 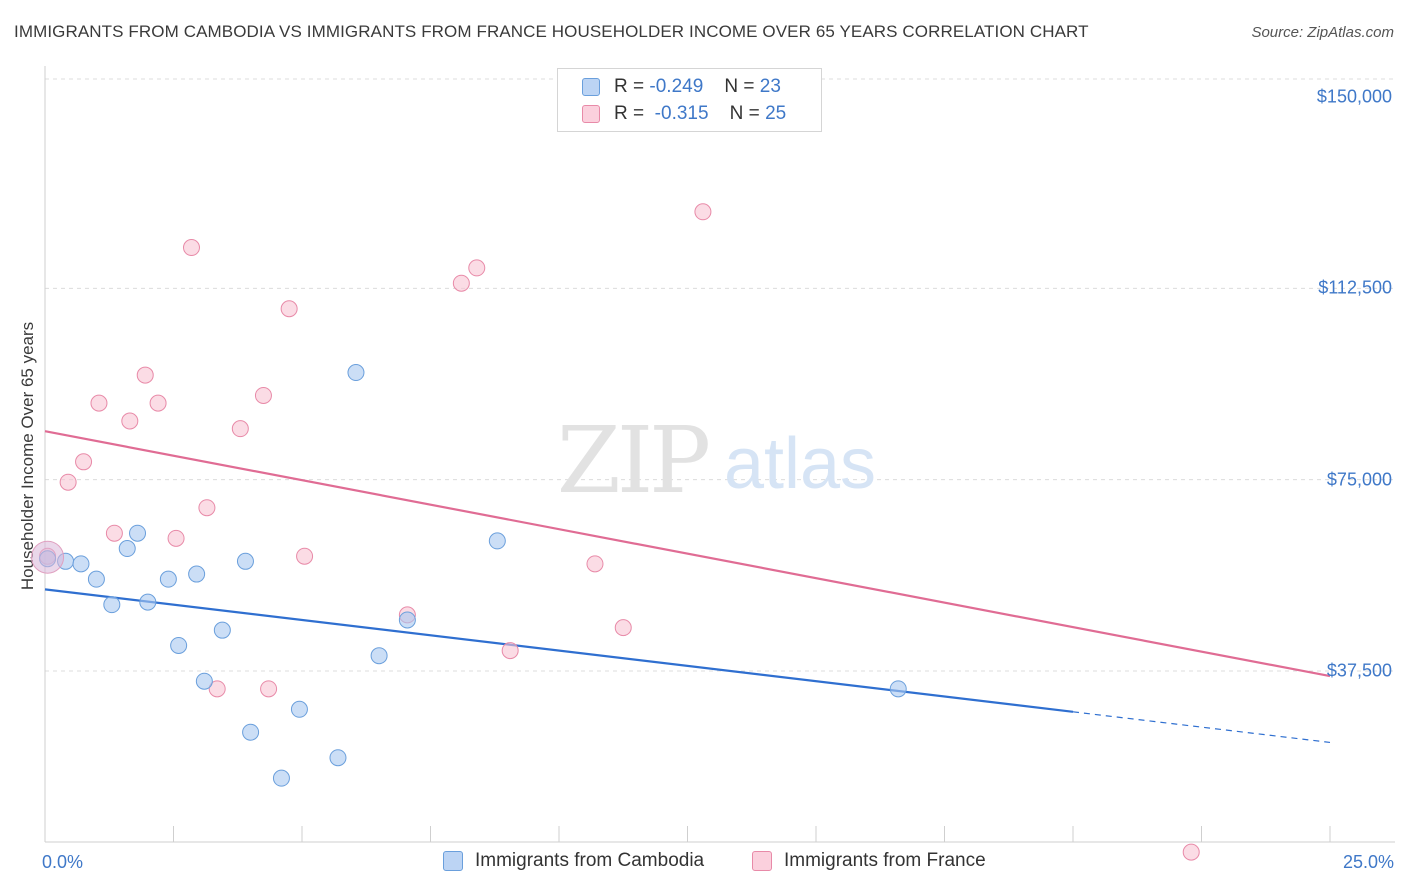 I want to click on legend-item-france: Immigrants from France, so click(x=869, y=861).